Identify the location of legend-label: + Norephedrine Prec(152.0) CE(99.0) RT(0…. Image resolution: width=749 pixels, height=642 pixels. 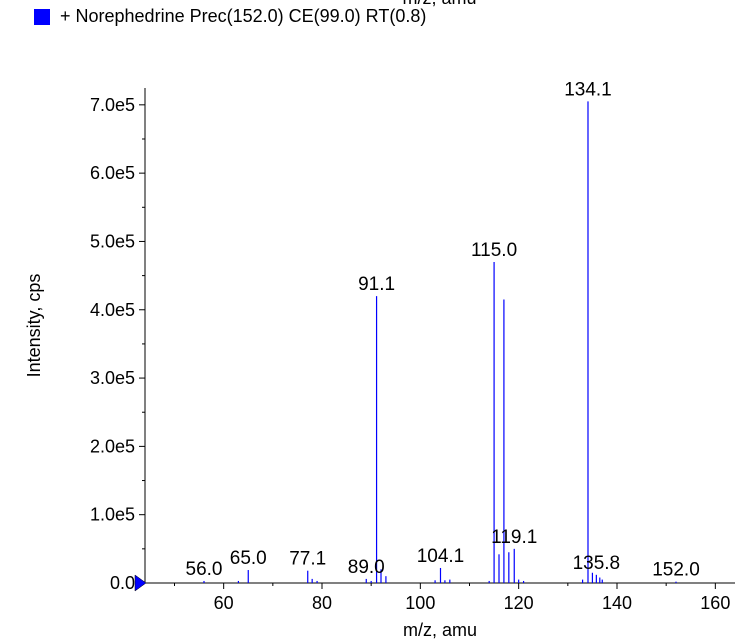
(243, 16).